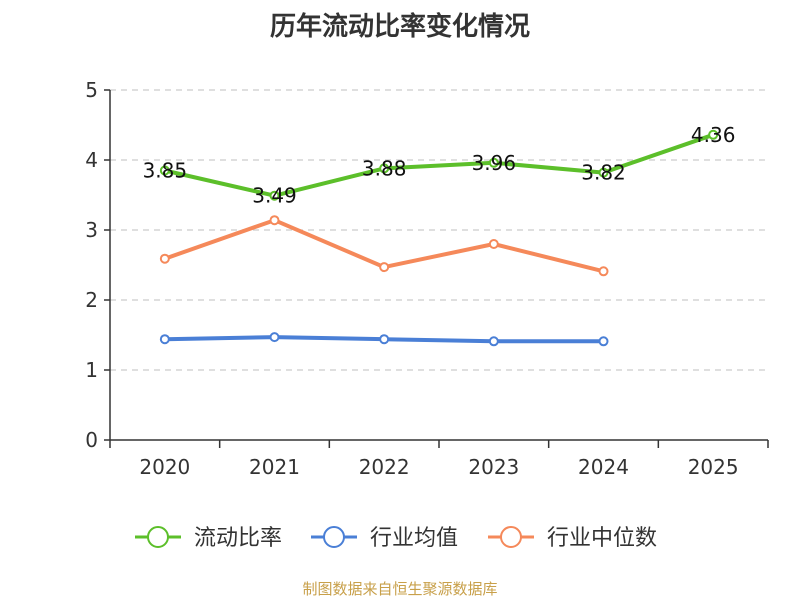 Image resolution: width=800 pixels, height=600 pixels. I want to click on x-tick-label: 2020, so click(164, 467).